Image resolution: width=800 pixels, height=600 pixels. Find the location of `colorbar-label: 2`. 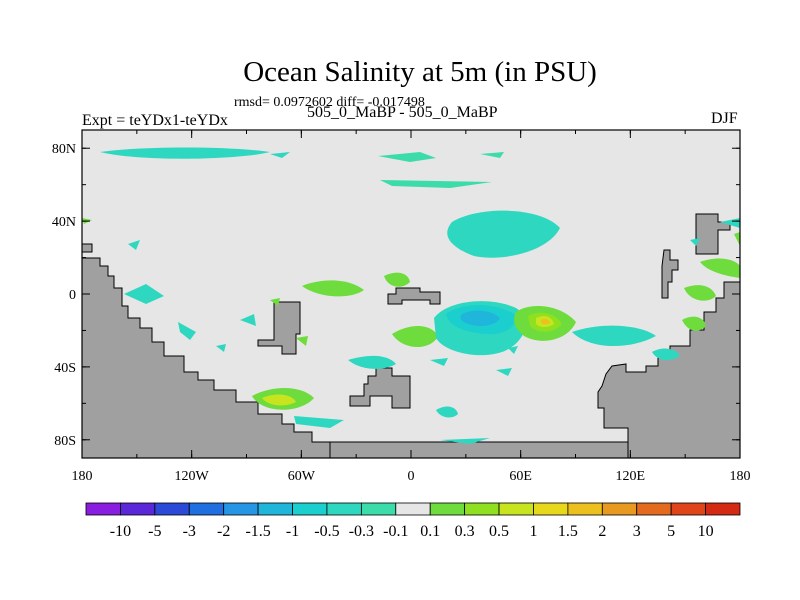

colorbar-label: 2 is located at coordinates (602, 531).